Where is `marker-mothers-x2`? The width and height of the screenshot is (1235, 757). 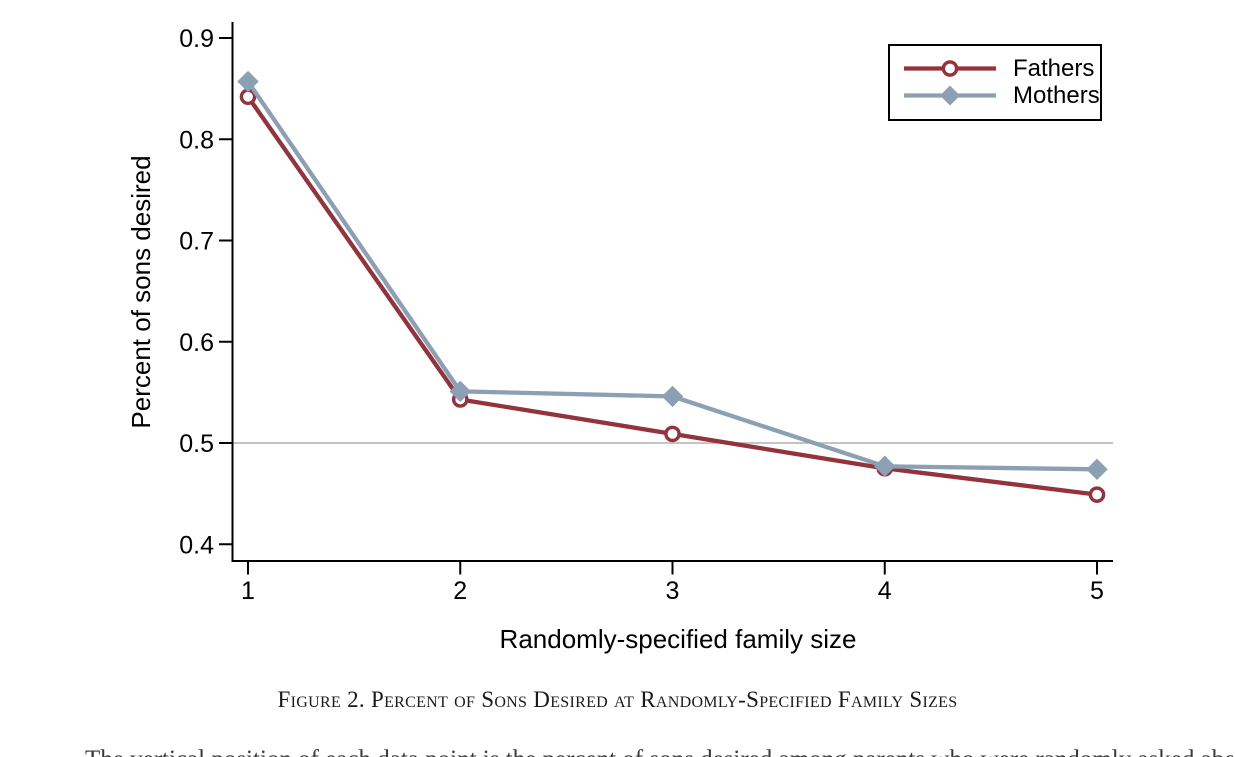 marker-mothers-x2 is located at coordinates (460, 391).